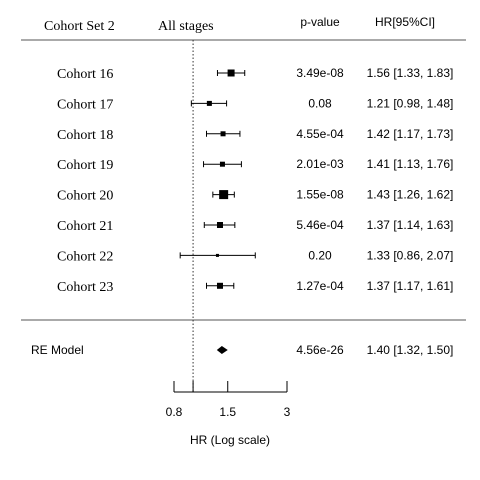  I want to click on study-row: Cohort 21 5.46e-04 1.37 [1.14, 1.63], so click(255, 226).